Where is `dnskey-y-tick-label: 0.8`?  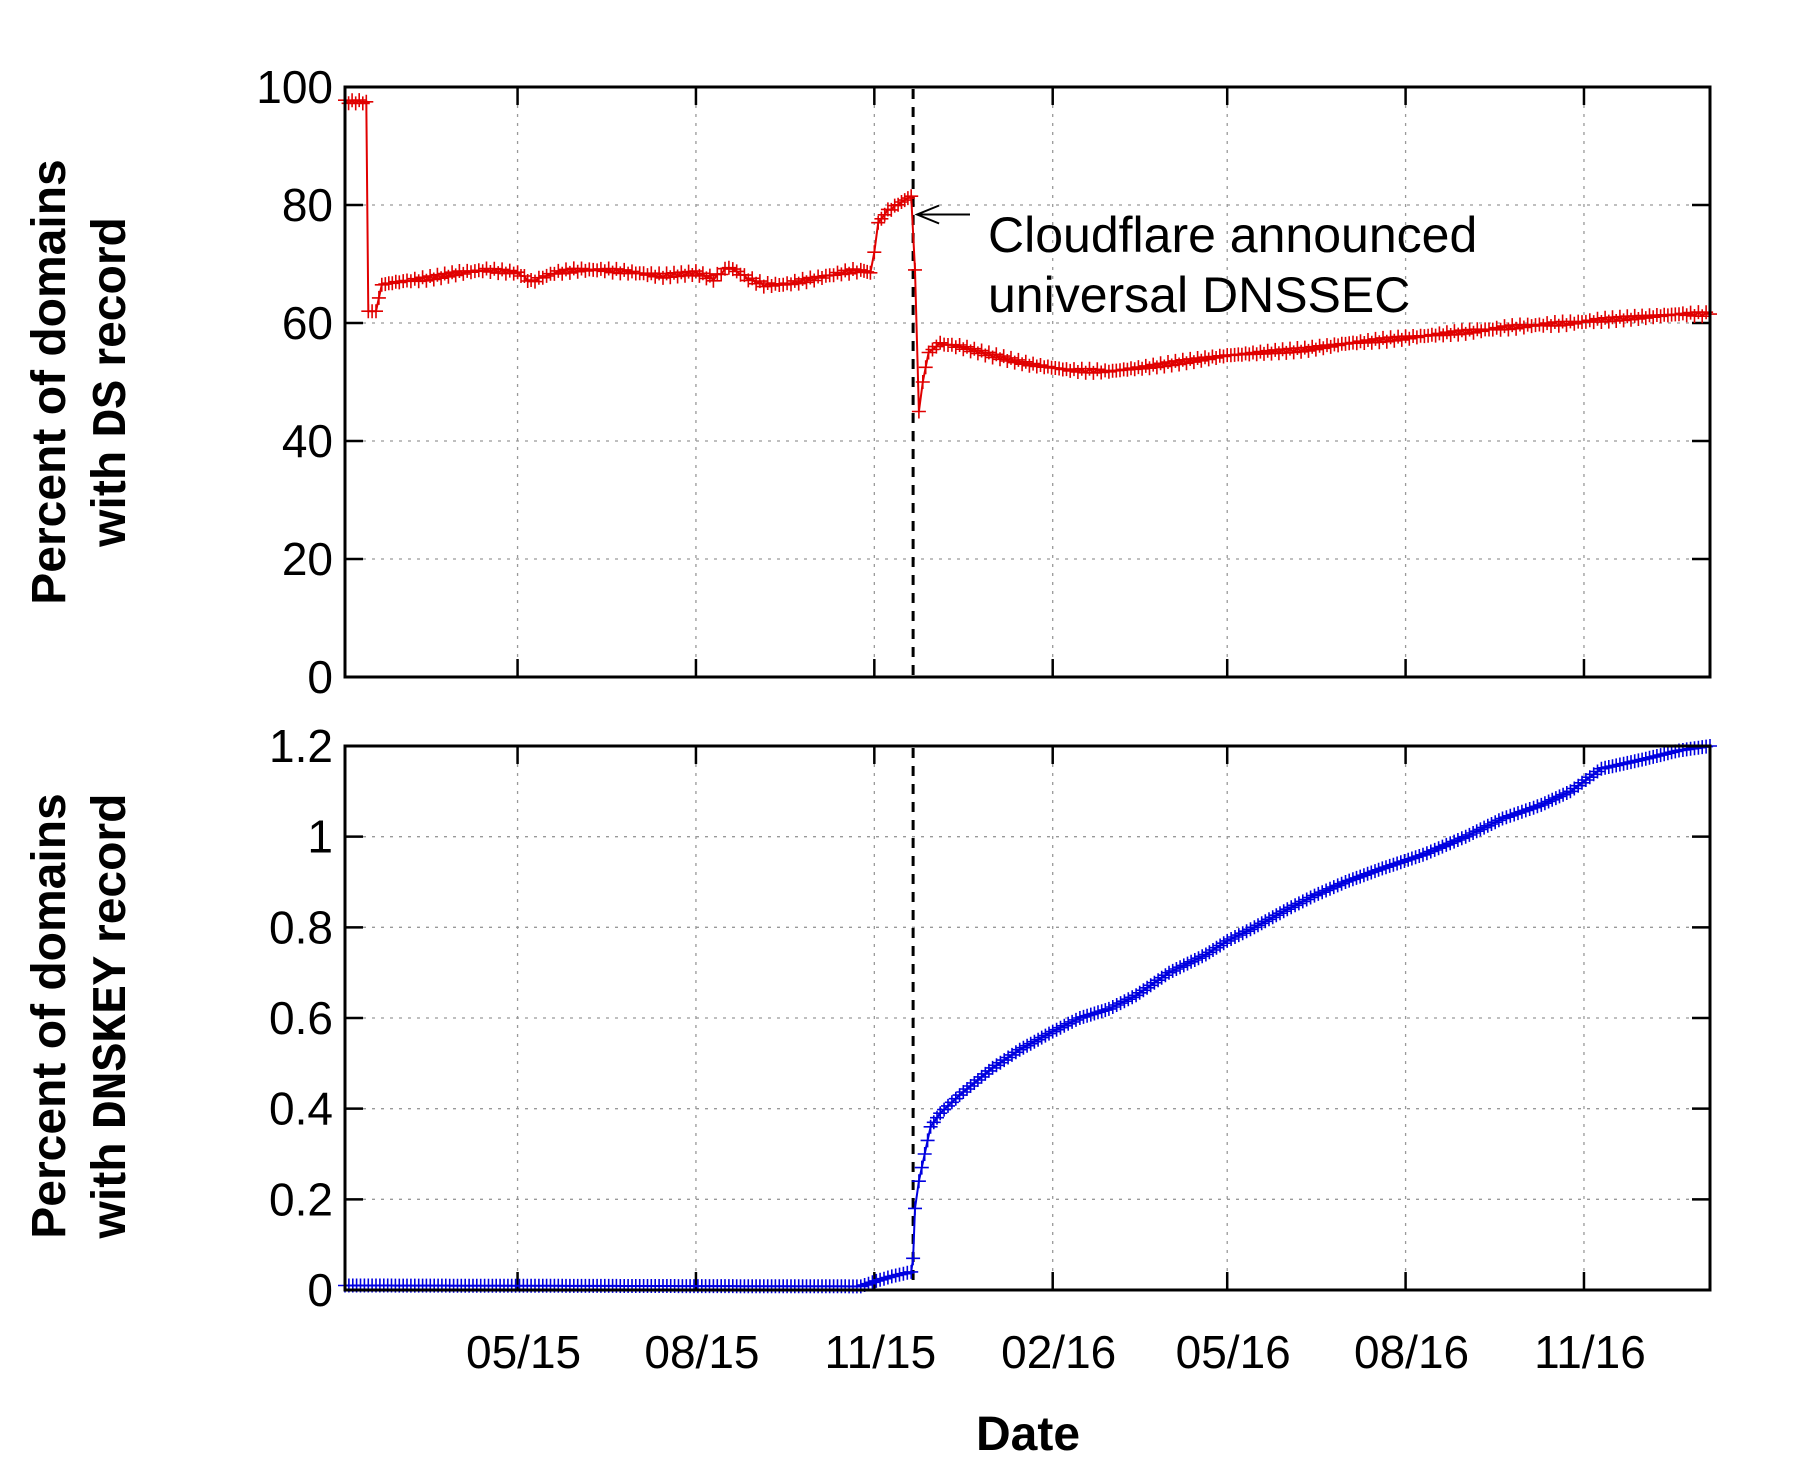
dnskey-y-tick-label: 0.8 is located at coordinates (301, 927).